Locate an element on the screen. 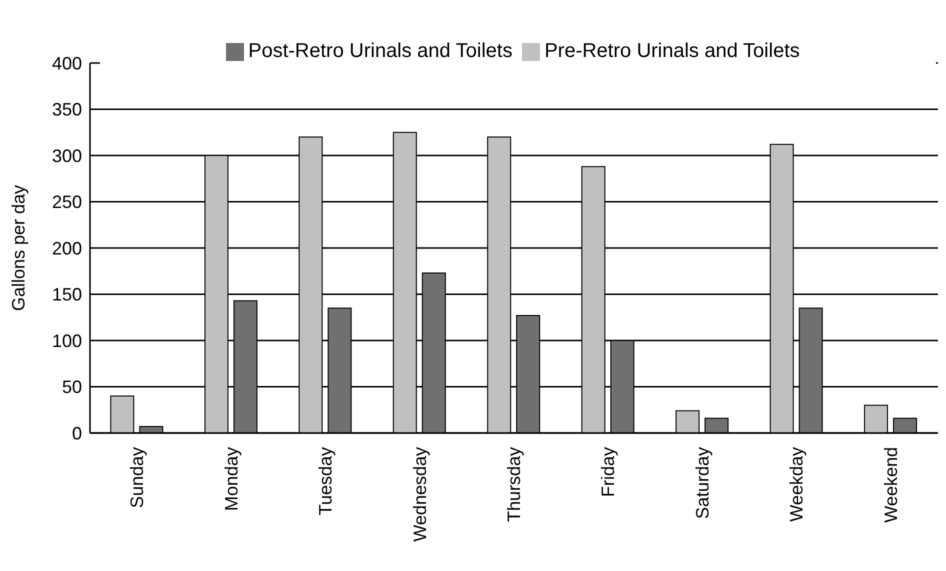 This screenshot has width=946, height=571. x-tick-label: Tuesday is located at coordinates (326, 481).